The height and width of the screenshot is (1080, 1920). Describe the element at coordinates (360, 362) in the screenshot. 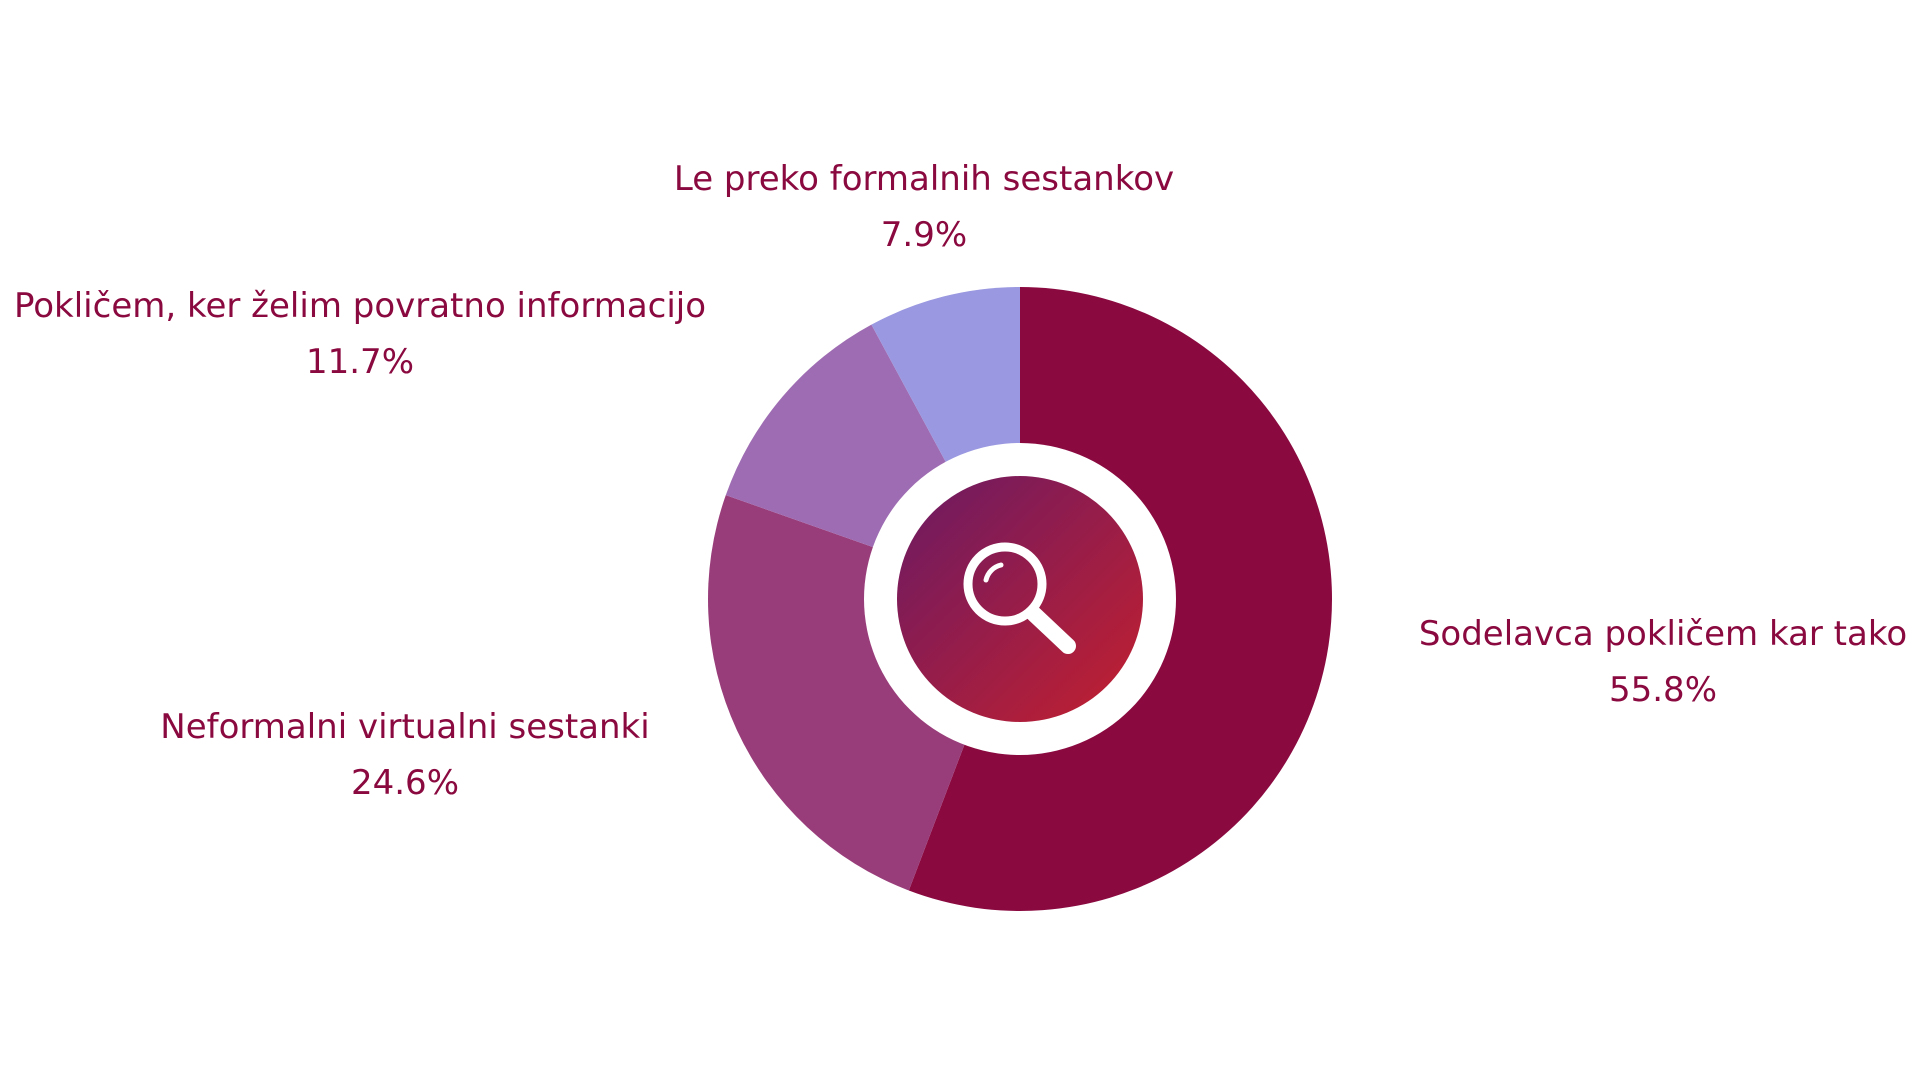

I see `slice-value-povratno-informacijo: 11.7%` at that location.